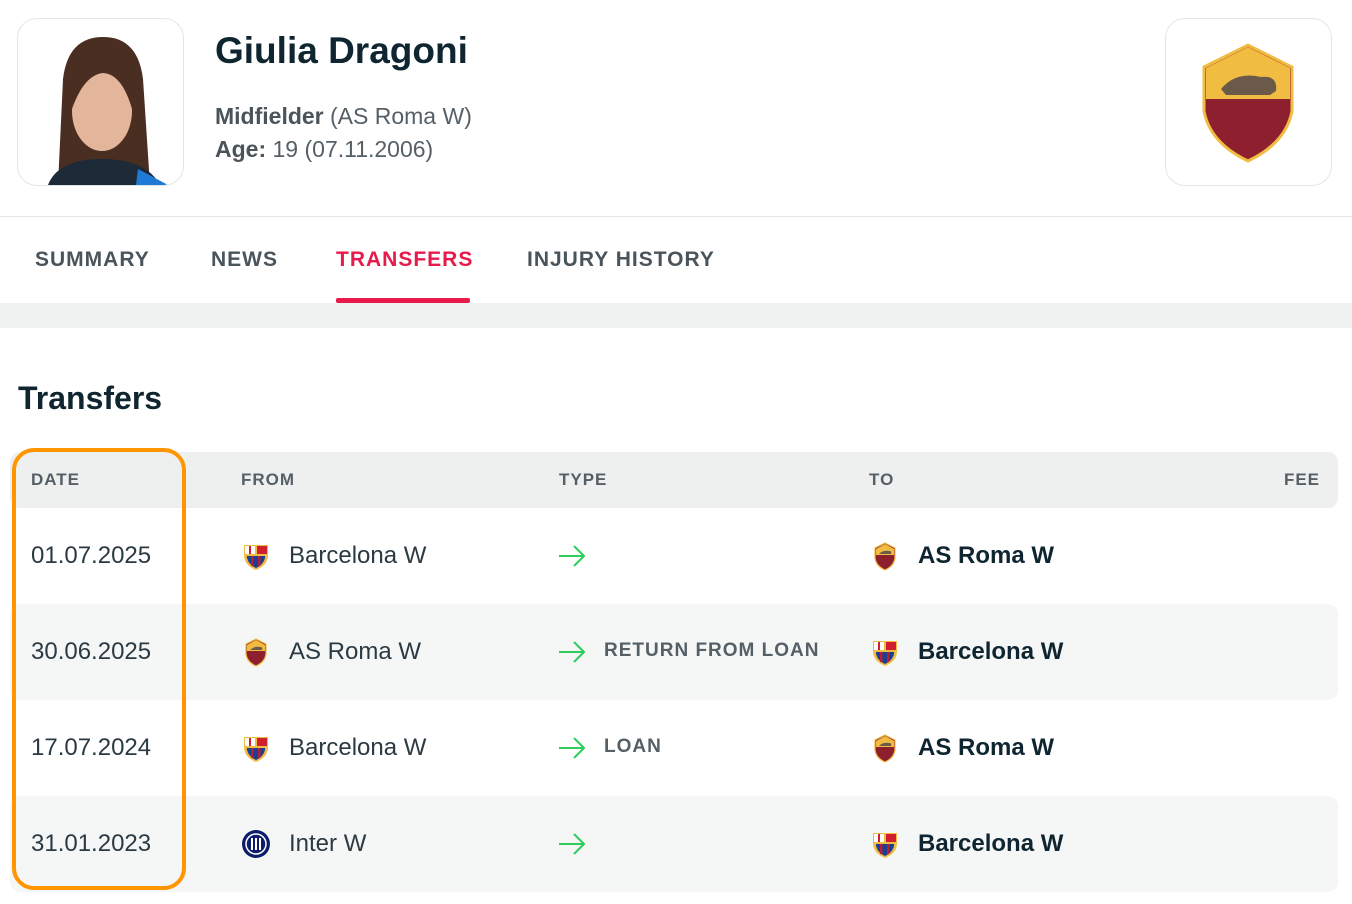 The image size is (1352, 904). What do you see at coordinates (92, 259) in the screenshot?
I see `tab: SUMMARY` at bounding box center [92, 259].